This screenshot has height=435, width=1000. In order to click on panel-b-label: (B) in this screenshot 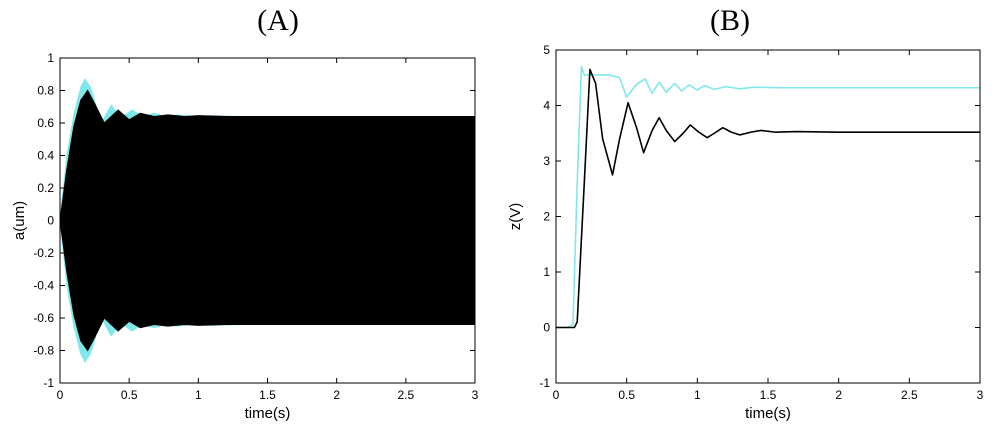, I will do `click(730, 20)`.